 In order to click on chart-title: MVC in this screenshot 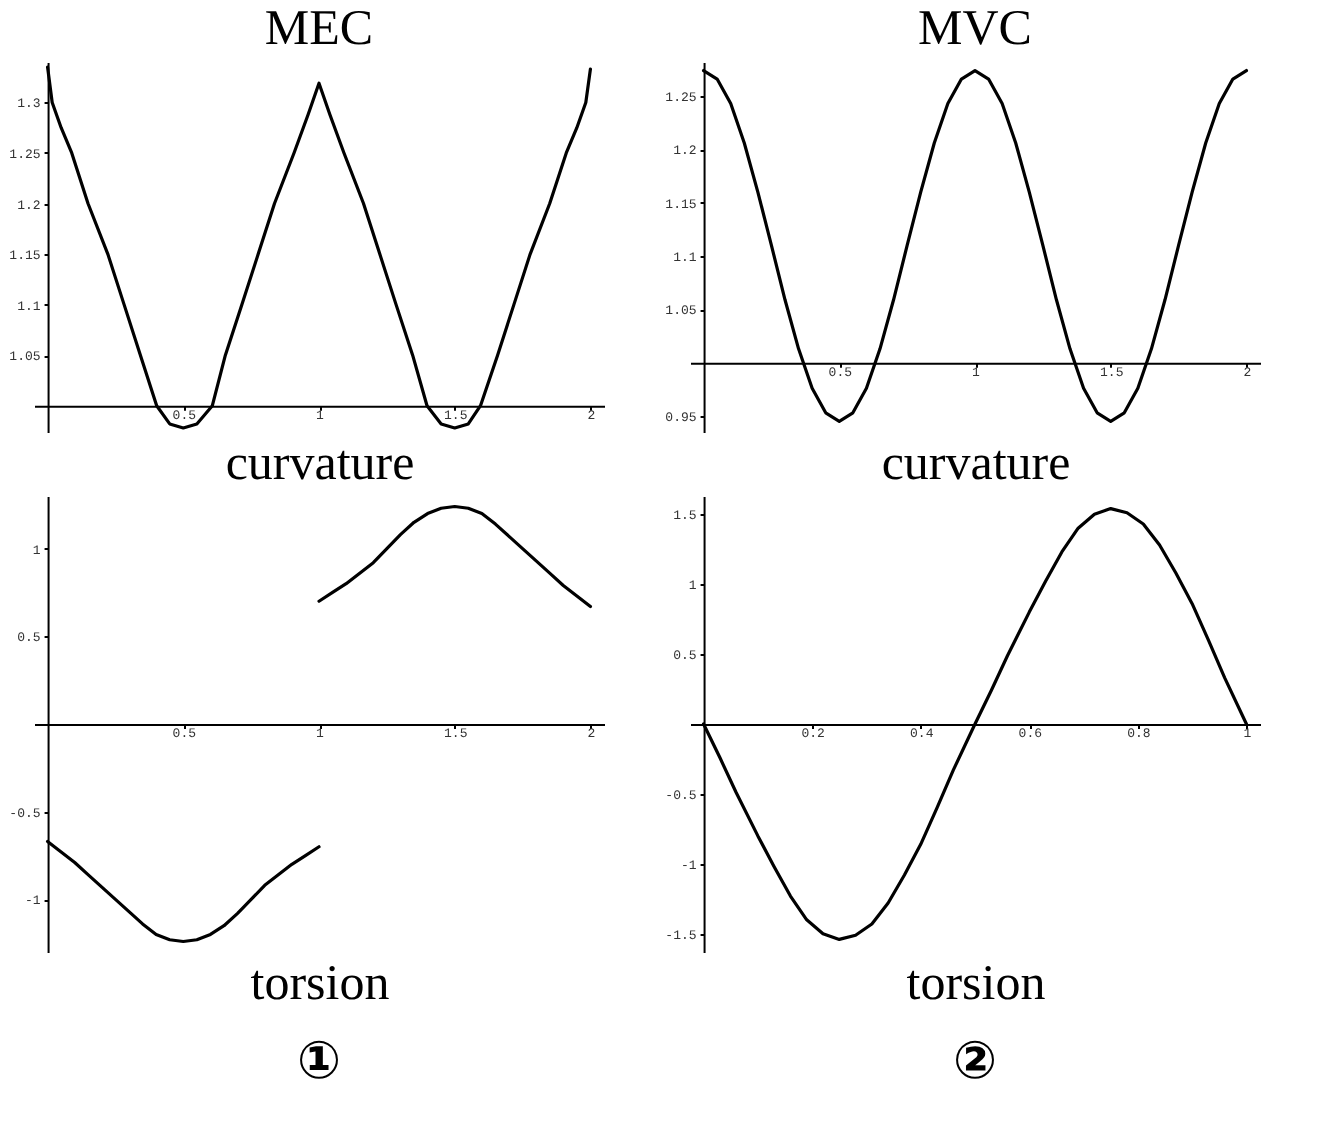, I will do `click(975, 29)`.